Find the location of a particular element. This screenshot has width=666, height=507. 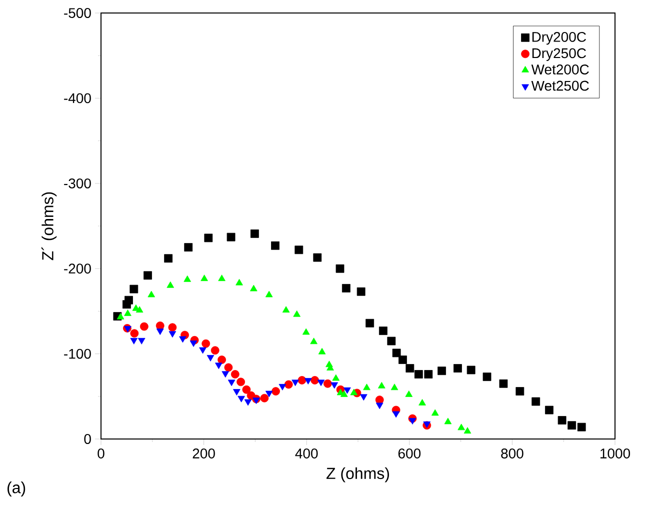

y-tick-label: 0 is located at coordinates (87, 439).